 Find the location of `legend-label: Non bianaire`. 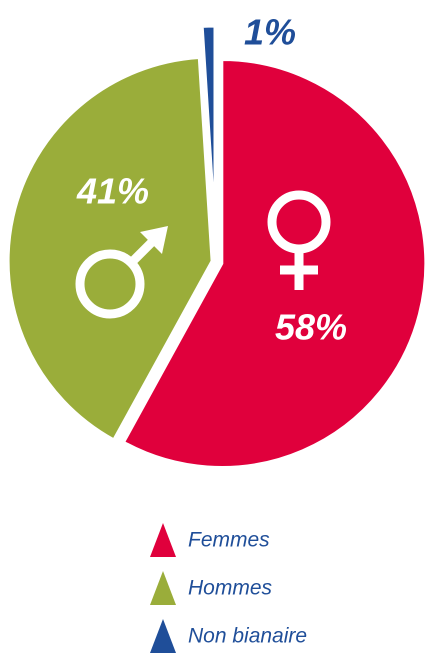

legend-label: Non bianaire is located at coordinates (247, 636).